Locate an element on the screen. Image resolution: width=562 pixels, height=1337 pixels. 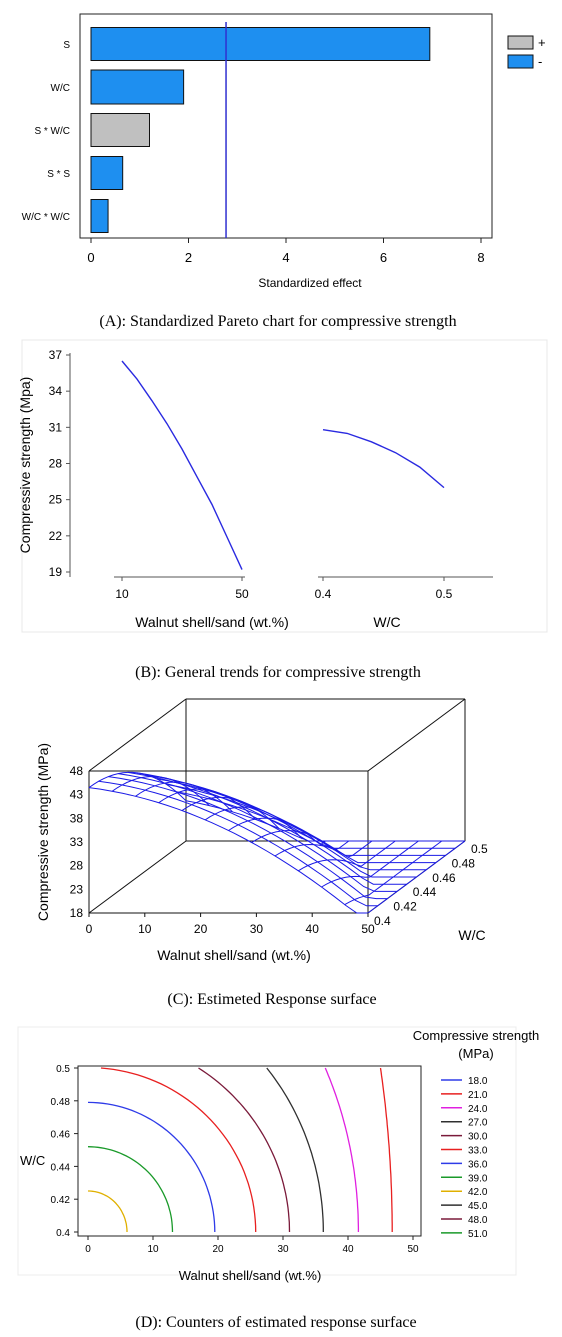
surface-z-tick-label: 38 is located at coordinates (77, 818).